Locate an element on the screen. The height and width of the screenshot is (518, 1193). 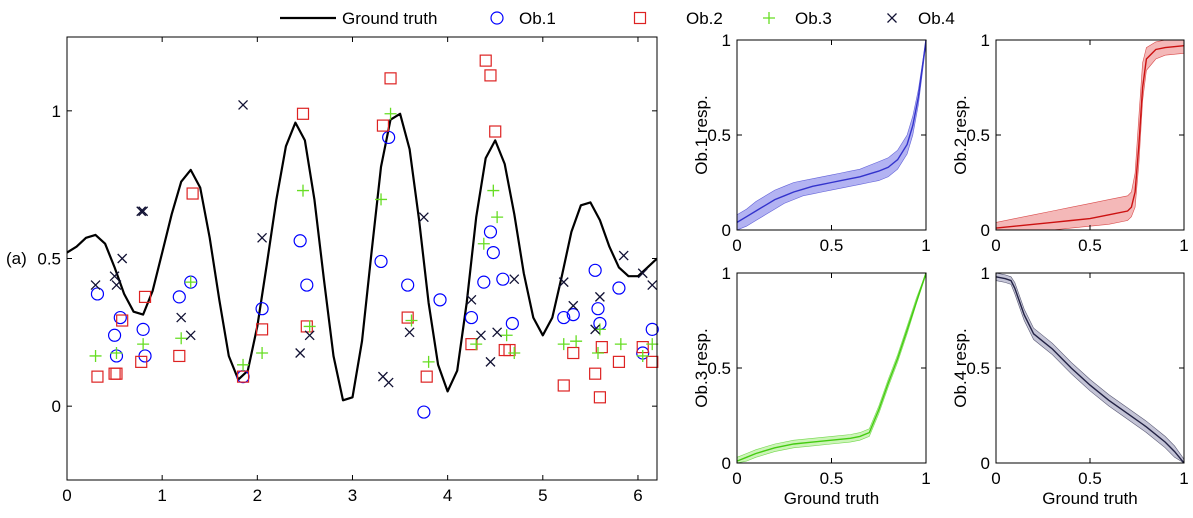
ob2-response-plot: 0 0.5 1 0 0.5 1 Ob.2 resp. is located at coordinates (1070, 143).